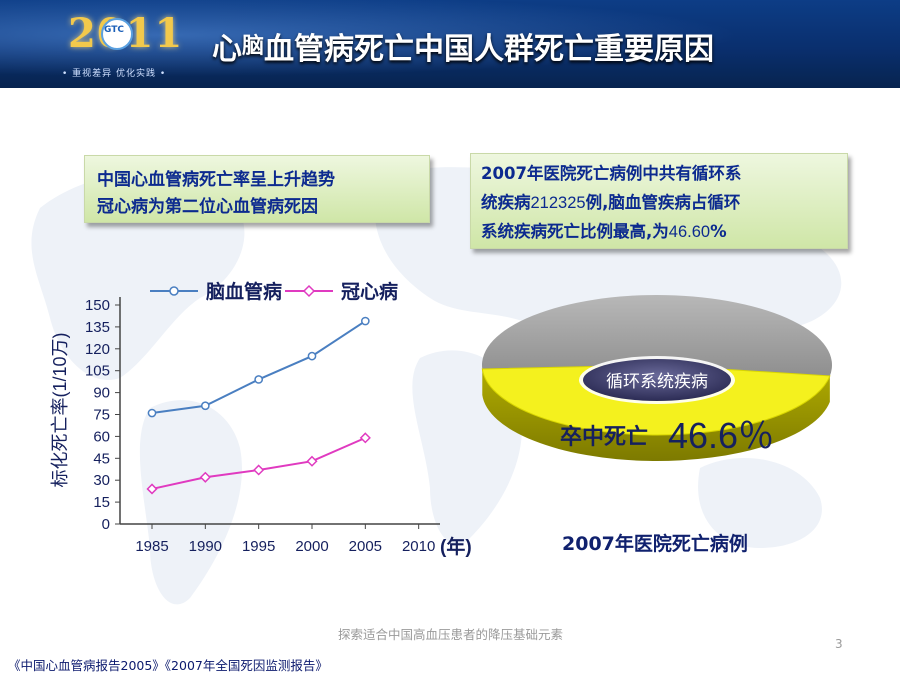  Describe the element at coordinates (369, 291) in the screenshot. I see `legend-label-1: 冠心病` at that location.